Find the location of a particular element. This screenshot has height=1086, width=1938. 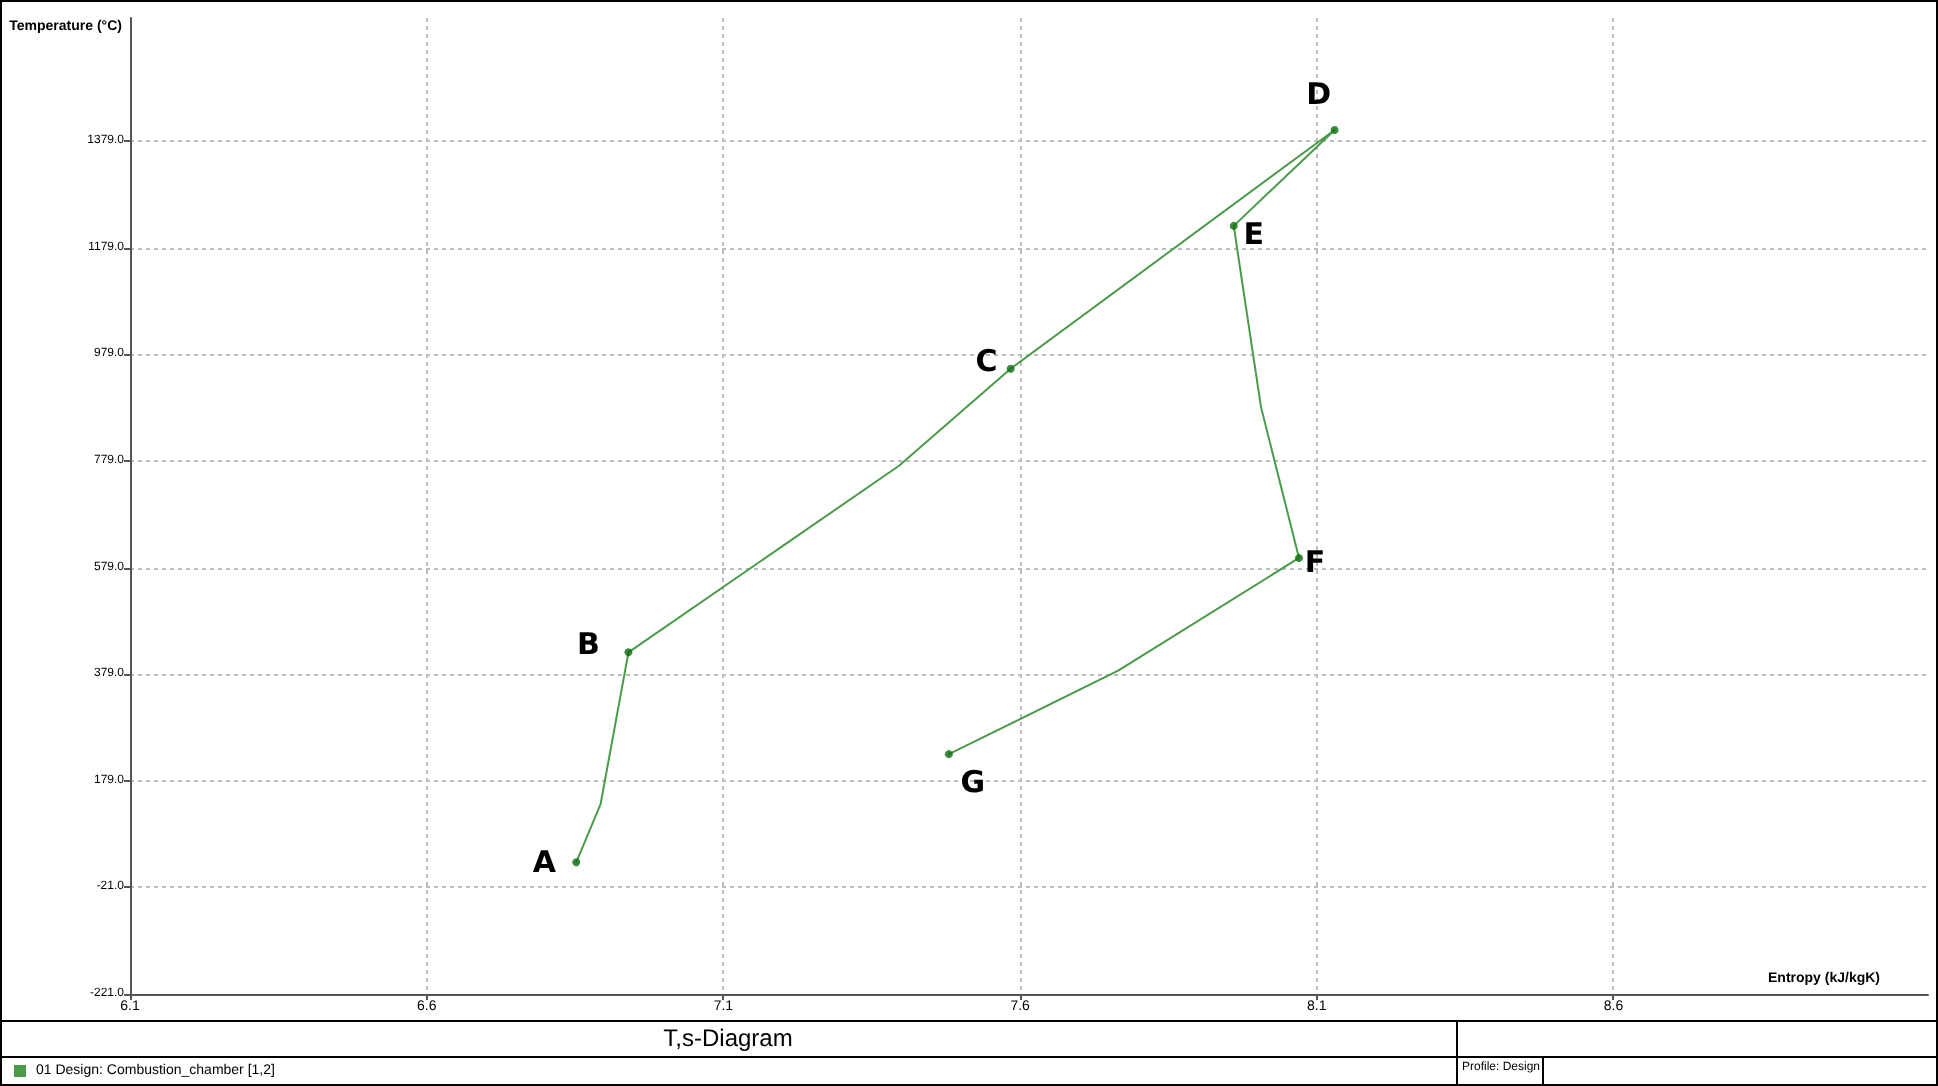

annotation: C is located at coordinates (986, 360).